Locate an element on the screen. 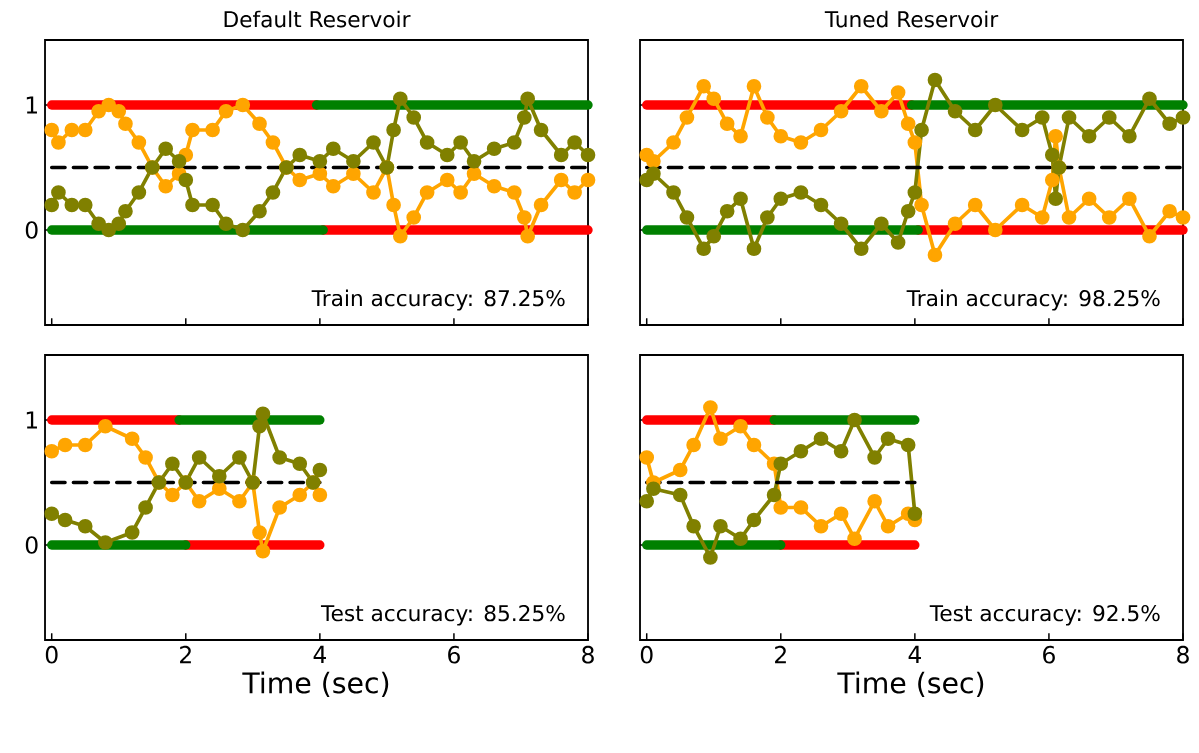 The width and height of the screenshot is (1199, 753). chart-title: Default Reservoir is located at coordinates (317, 19).